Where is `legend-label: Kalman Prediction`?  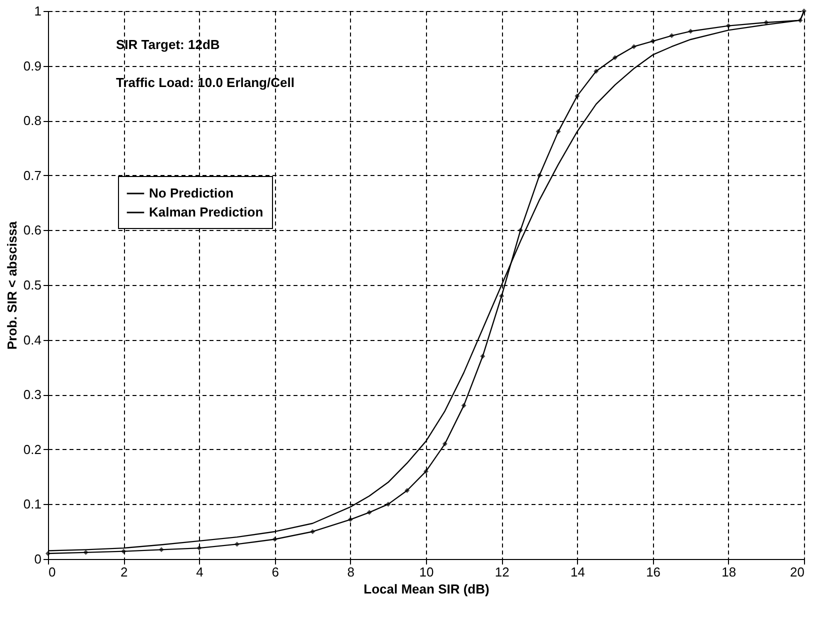 legend-label: Kalman Prediction is located at coordinates (206, 212).